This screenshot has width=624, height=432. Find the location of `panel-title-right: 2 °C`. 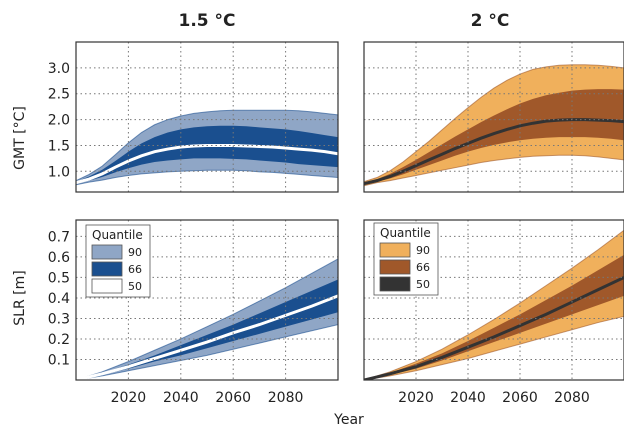

panel-title-right: 2 °C is located at coordinates (490, 21).